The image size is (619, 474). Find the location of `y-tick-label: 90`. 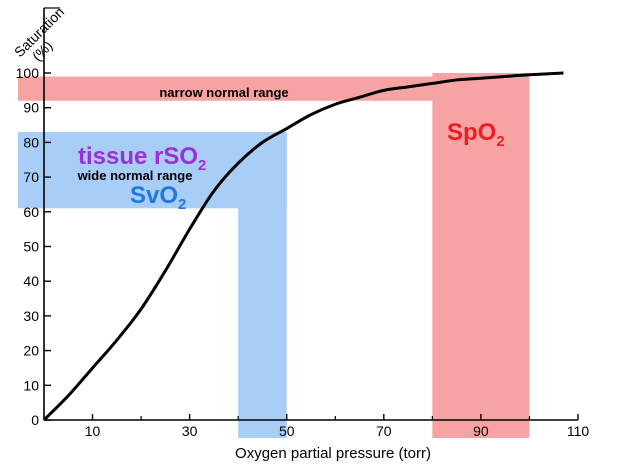

y-tick-label: 90 is located at coordinates (31, 108).